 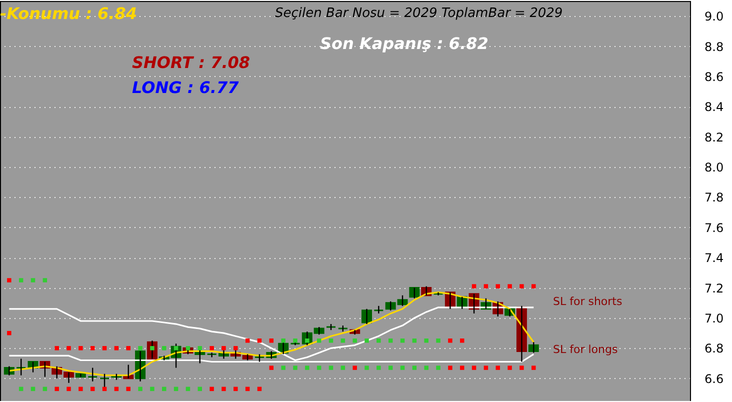 What do you see at coordinates (714, 167) in the screenshot?
I see `y-tick-label: 8.0` at bounding box center [714, 167].